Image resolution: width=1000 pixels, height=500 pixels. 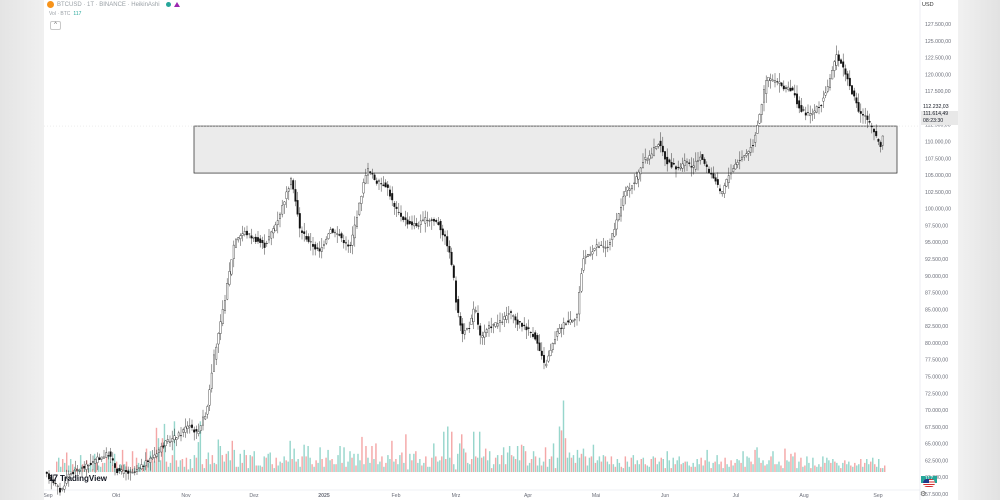 I want to click on countdown-label: 08:23:30, so click(x=939, y=121).